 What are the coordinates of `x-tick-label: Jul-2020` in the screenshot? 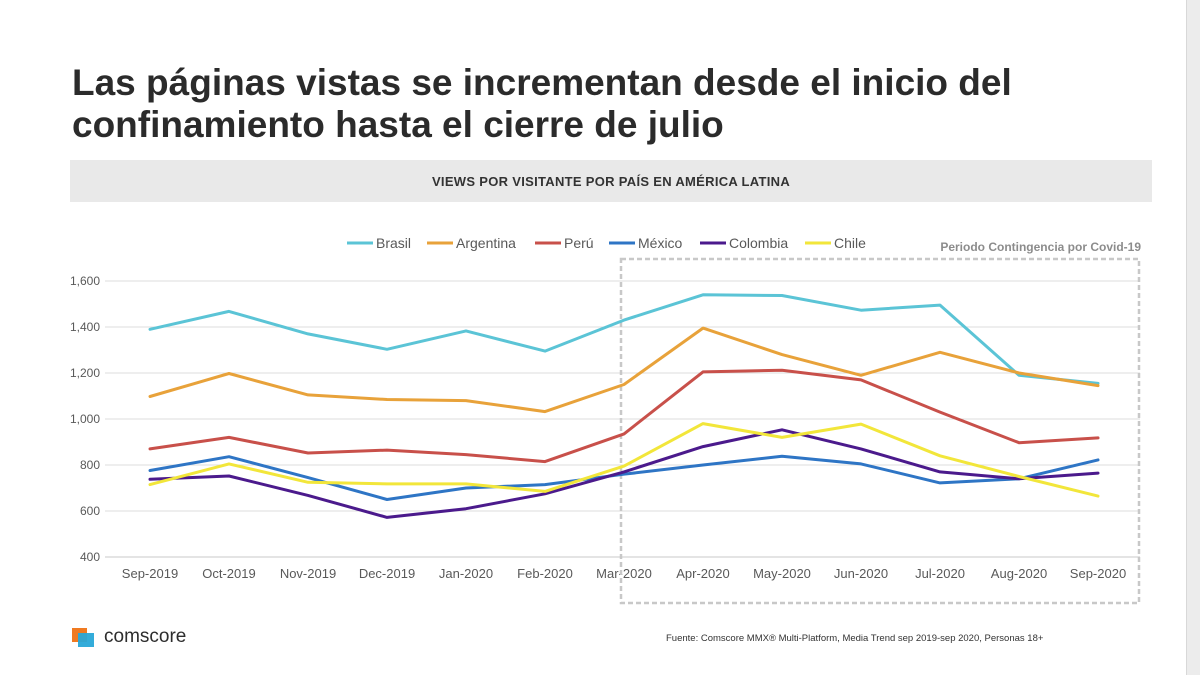 It's located at (940, 573).